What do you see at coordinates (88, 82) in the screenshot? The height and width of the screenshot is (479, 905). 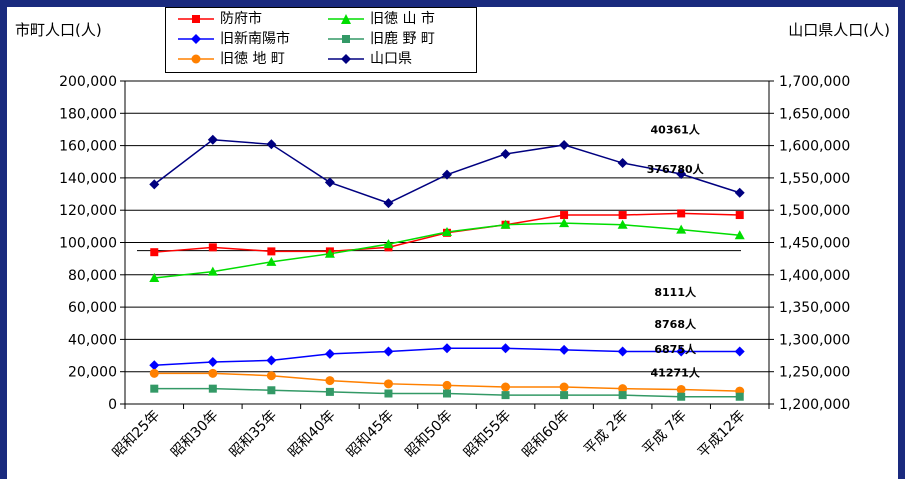 I see `y-tick-label: 200,000` at bounding box center [88, 82].